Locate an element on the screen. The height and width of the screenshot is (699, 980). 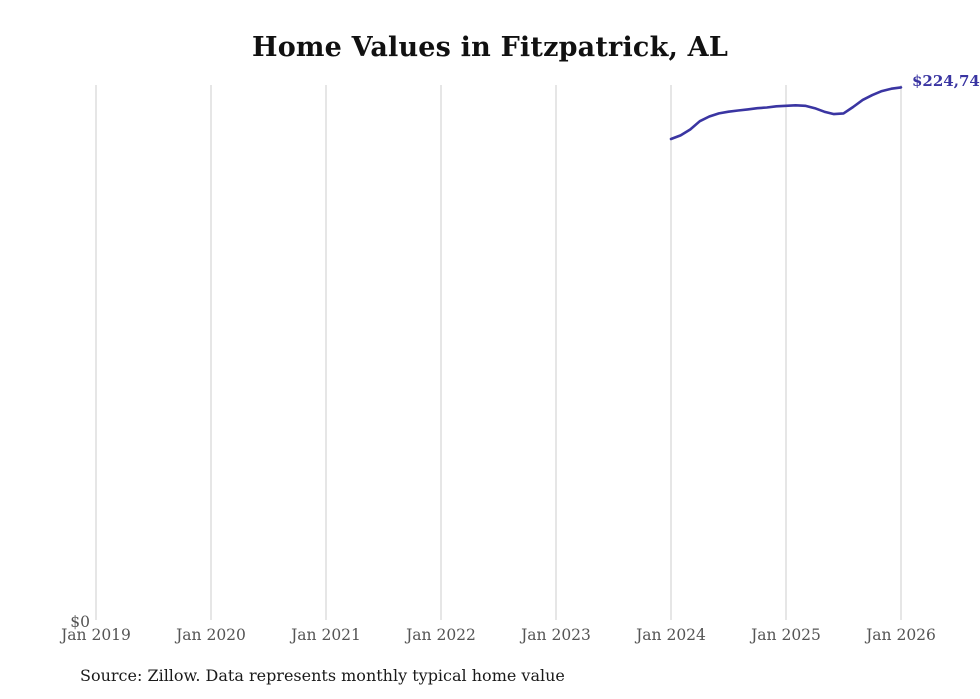
x-axis-tick-label: Jan 2022 is located at coordinates (440, 635).